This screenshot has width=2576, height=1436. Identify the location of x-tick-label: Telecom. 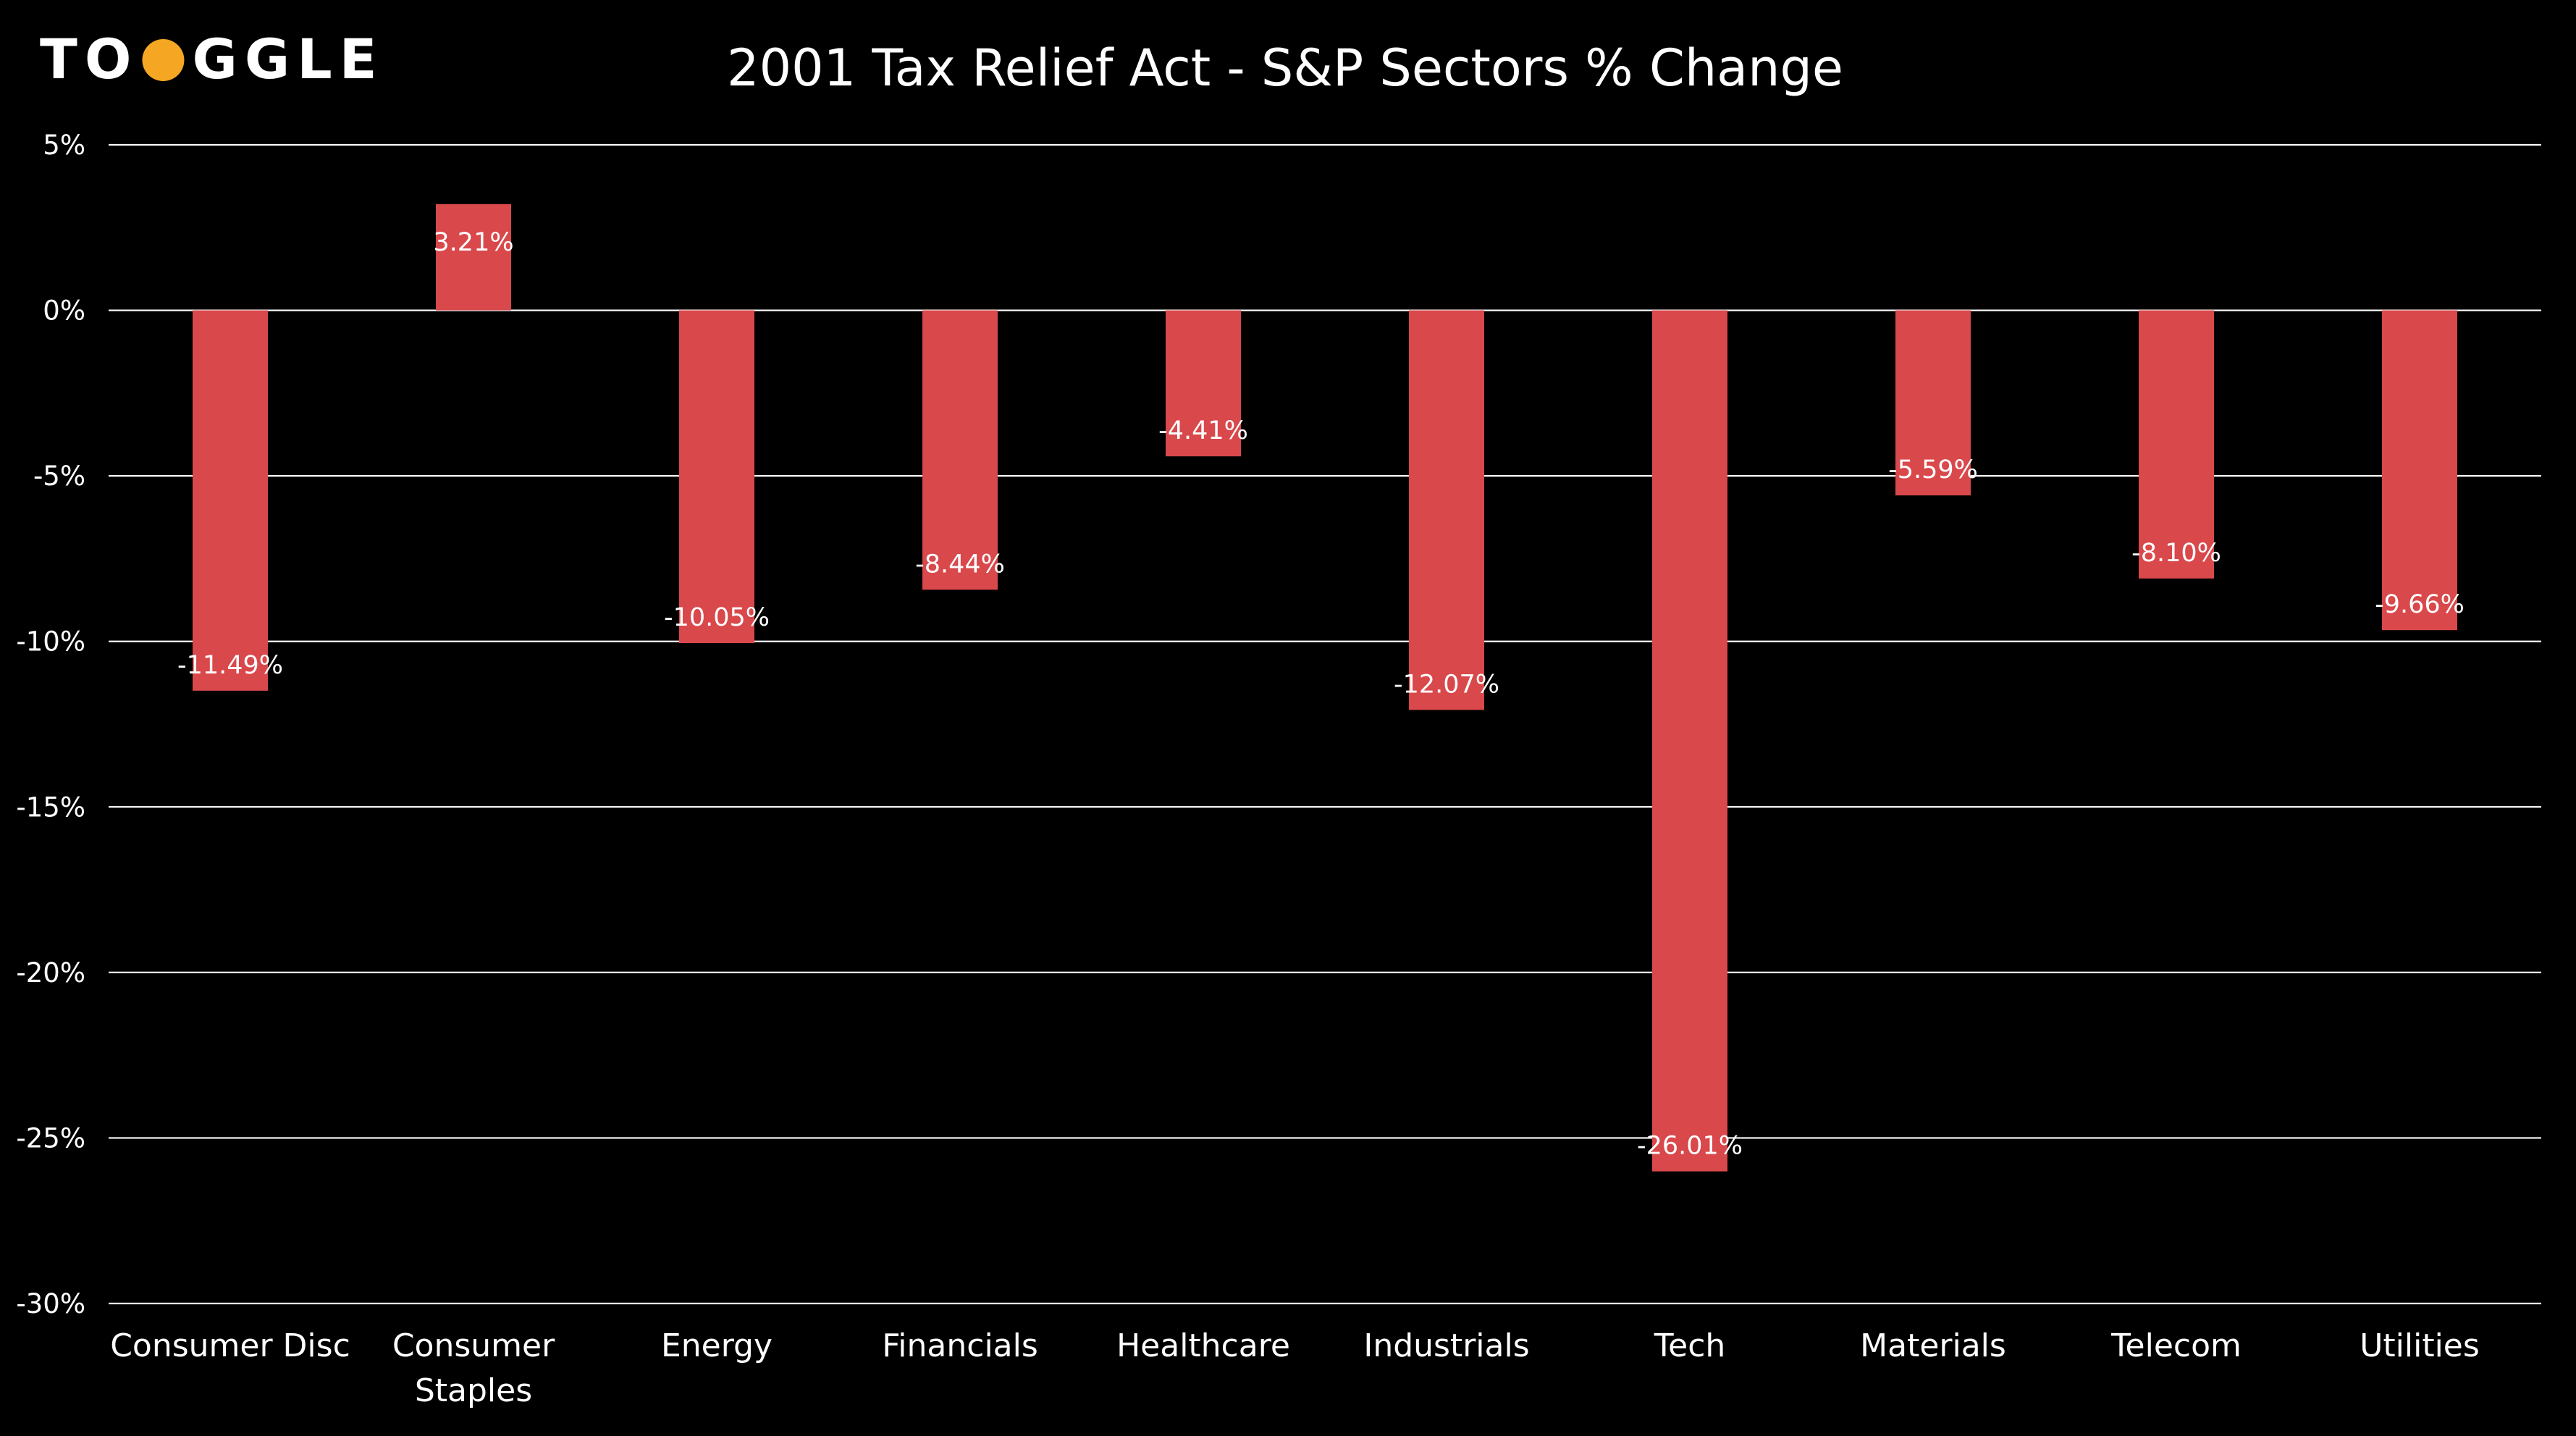
(2176, 1345).